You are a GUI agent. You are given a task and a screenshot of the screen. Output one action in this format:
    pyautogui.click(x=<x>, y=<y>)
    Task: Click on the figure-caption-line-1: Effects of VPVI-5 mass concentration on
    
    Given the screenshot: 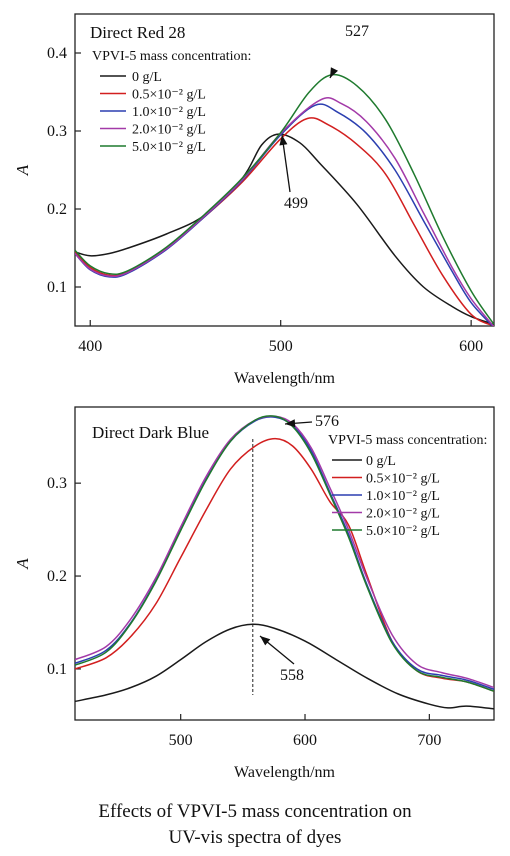 What is the action you would take?
    pyautogui.click(x=255, y=811)
    